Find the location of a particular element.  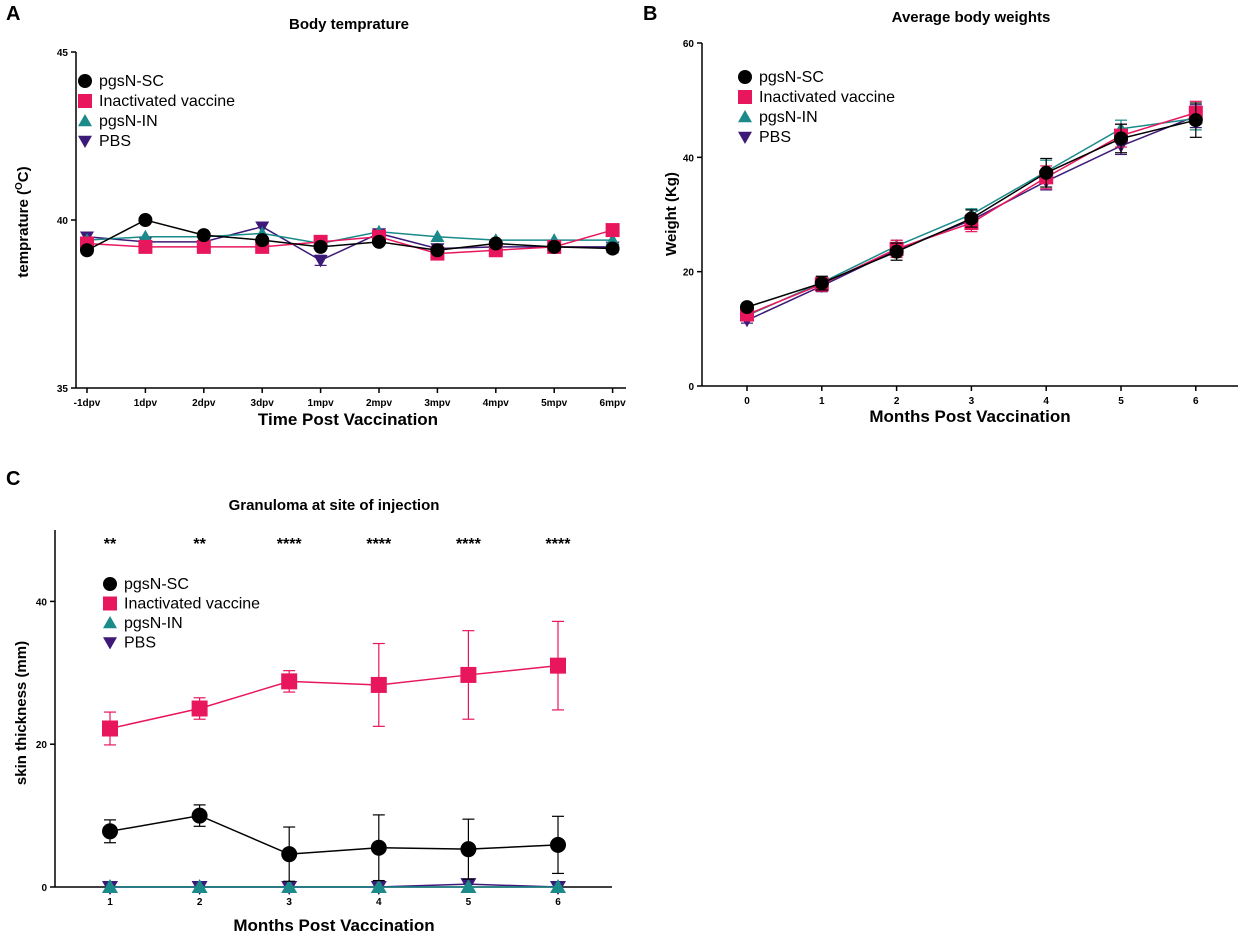

panel-a-plot-ytick-label: 40 is located at coordinates (63, 221).